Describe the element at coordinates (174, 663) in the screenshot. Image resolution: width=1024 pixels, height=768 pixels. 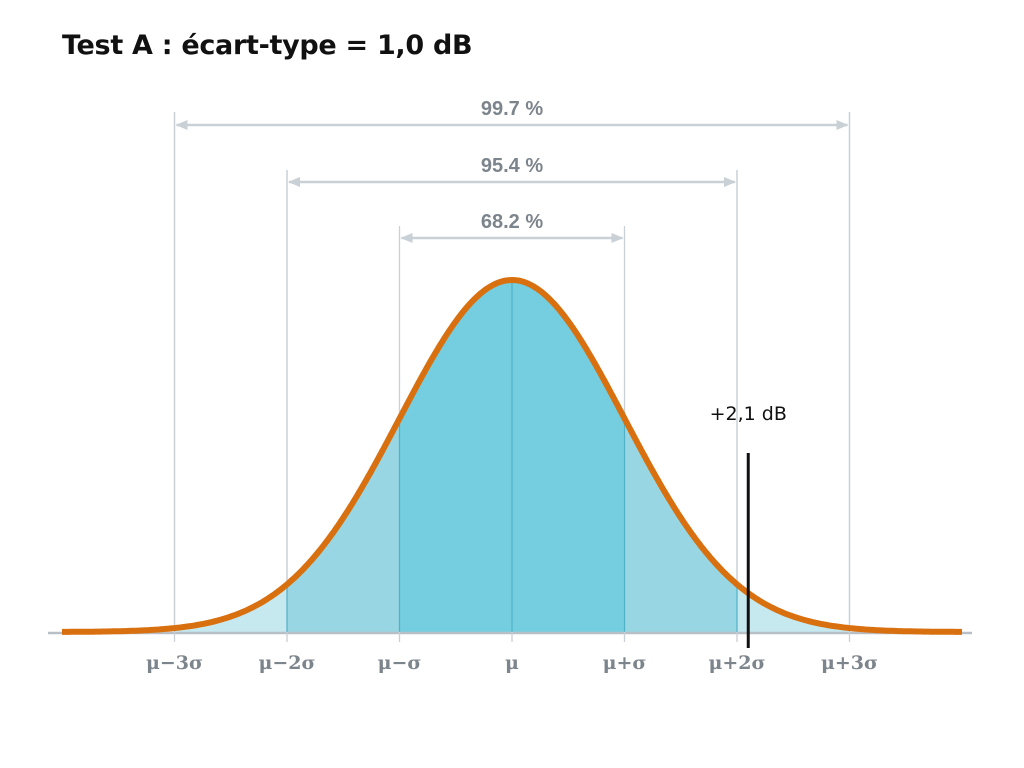
I see `x-tick-label: μ−3σ` at that location.